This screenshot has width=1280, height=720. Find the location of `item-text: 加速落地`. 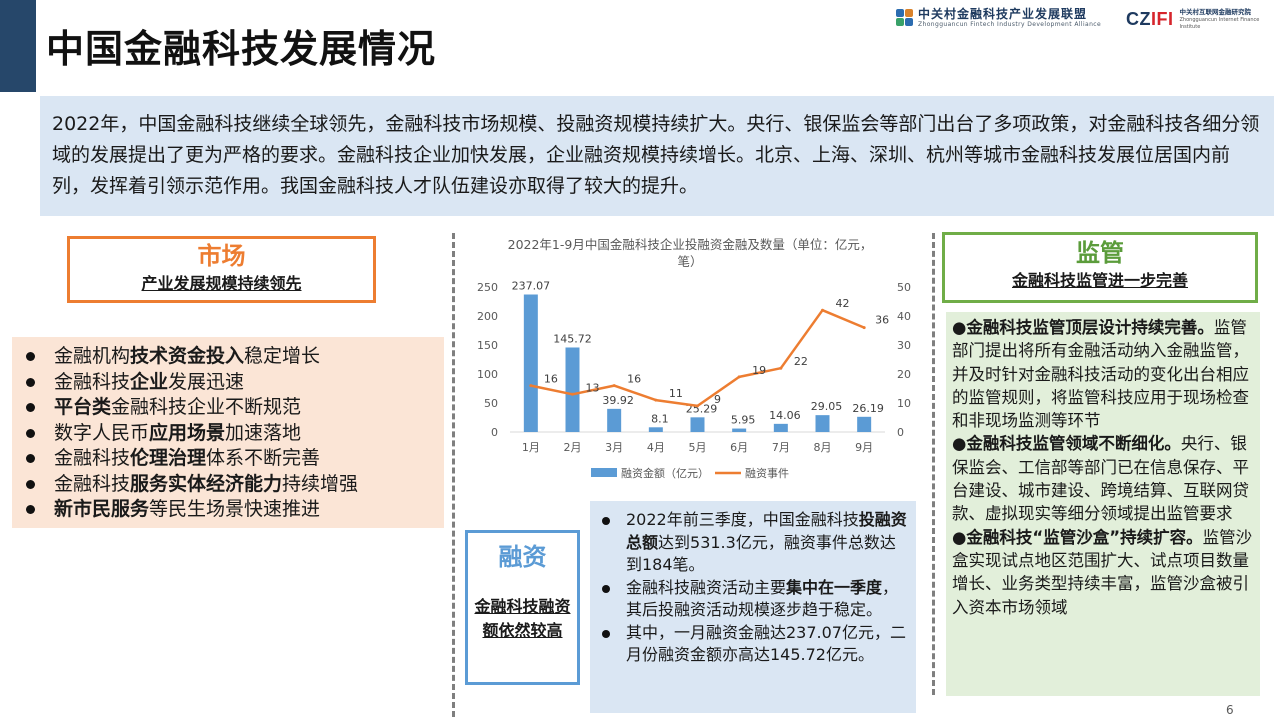

item-text: 加速落地 is located at coordinates (263, 432).